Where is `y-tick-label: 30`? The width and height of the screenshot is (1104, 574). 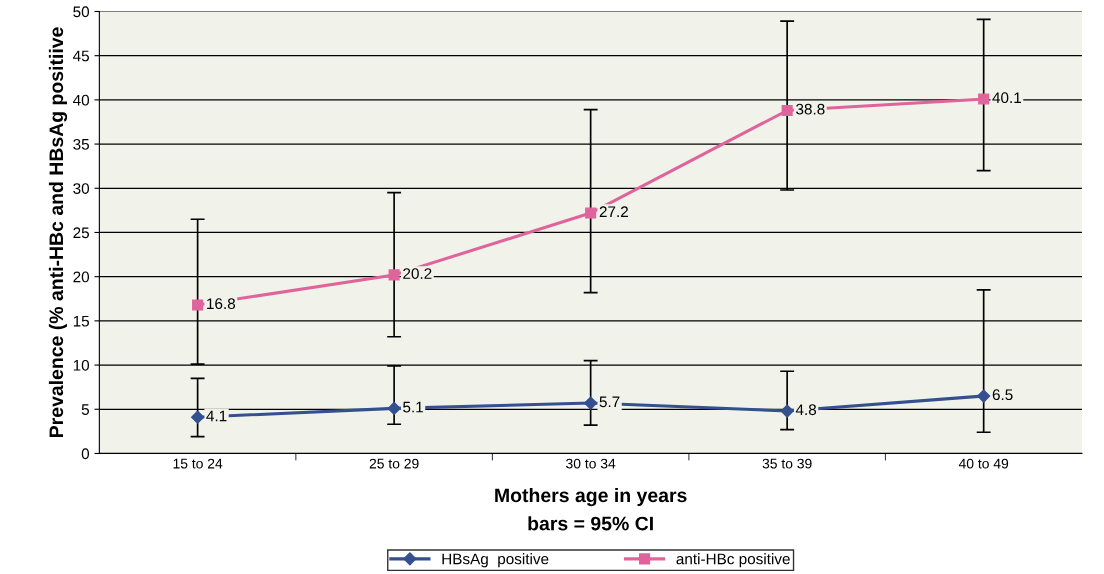 y-tick-label: 30 is located at coordinates (81, 188).